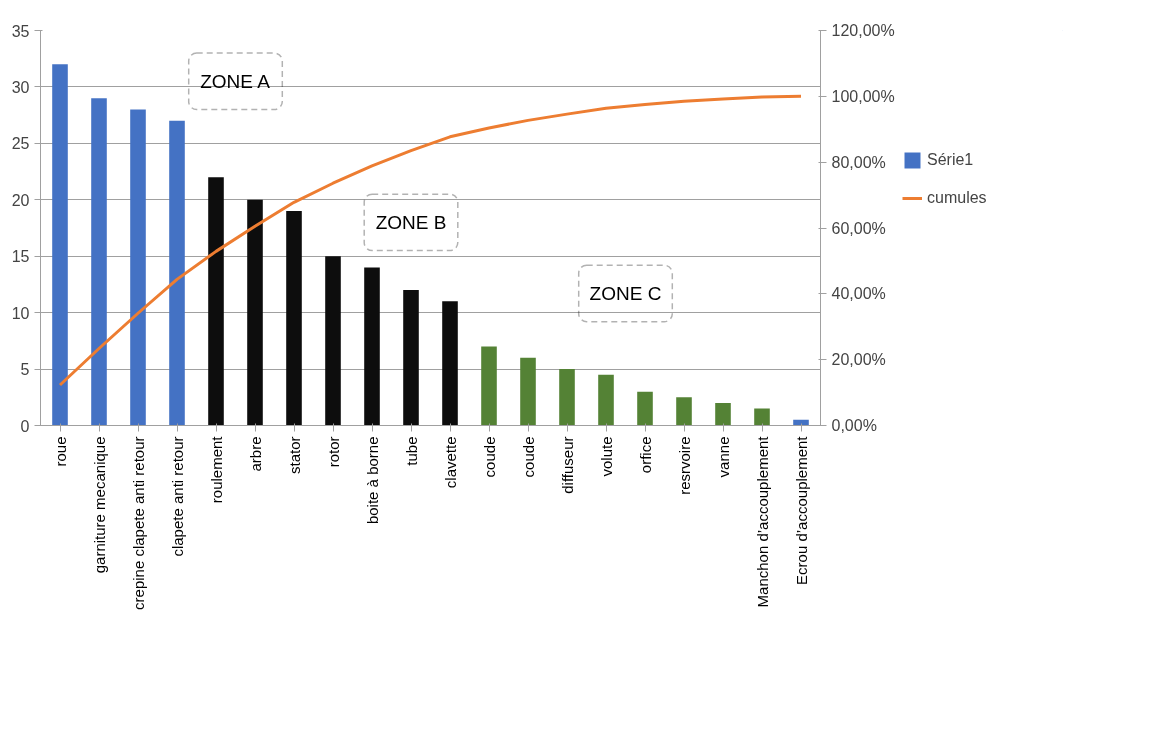 The width and height of the screenshot is (1176, 751). What do you see at coordinates (25, 426) in the screenshot?
I see `y-tick-label: 0` at bounding box center [25, 426].